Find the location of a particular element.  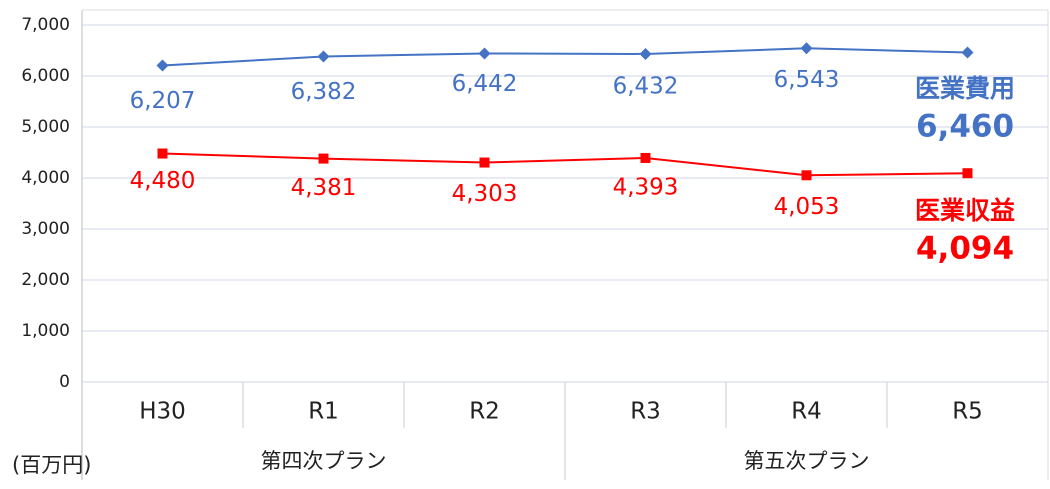

y-tick-label: 7,000 is located at coordinates (45, 25).